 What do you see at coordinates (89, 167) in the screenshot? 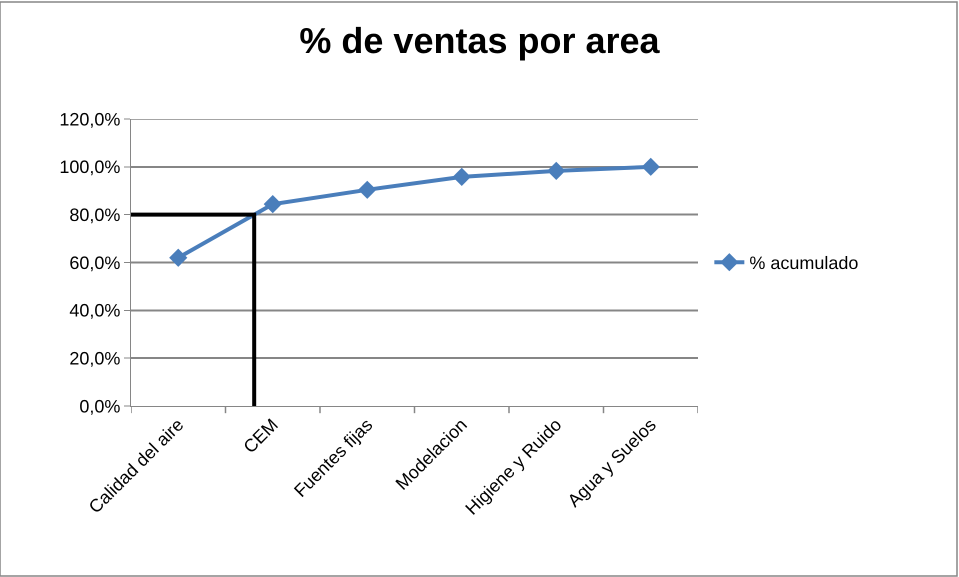
I see `y-tick-label: 100,0%` at bounding box center [89, 167].